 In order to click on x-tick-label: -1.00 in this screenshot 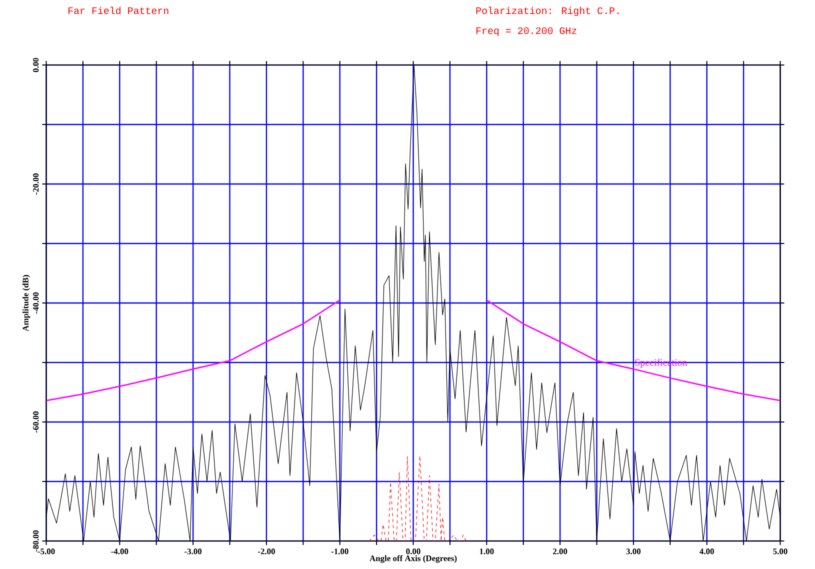, I will do `click(339, 551)`.